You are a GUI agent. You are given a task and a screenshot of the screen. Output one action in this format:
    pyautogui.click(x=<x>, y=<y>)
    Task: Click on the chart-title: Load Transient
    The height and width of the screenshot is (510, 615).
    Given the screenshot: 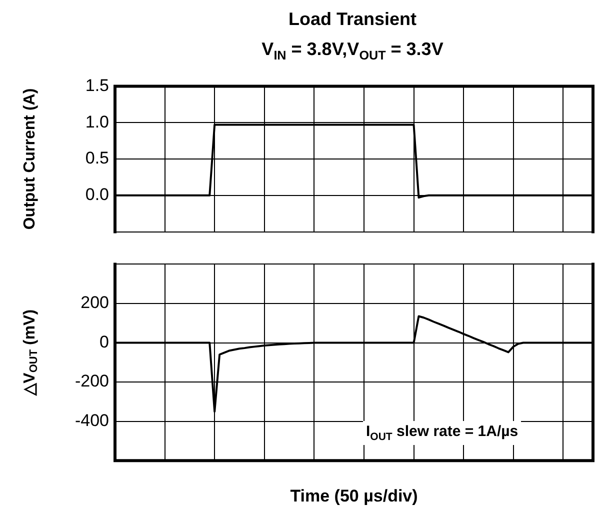 What is the action you would take?
    pyautogui.click(x=352, y=19)
    